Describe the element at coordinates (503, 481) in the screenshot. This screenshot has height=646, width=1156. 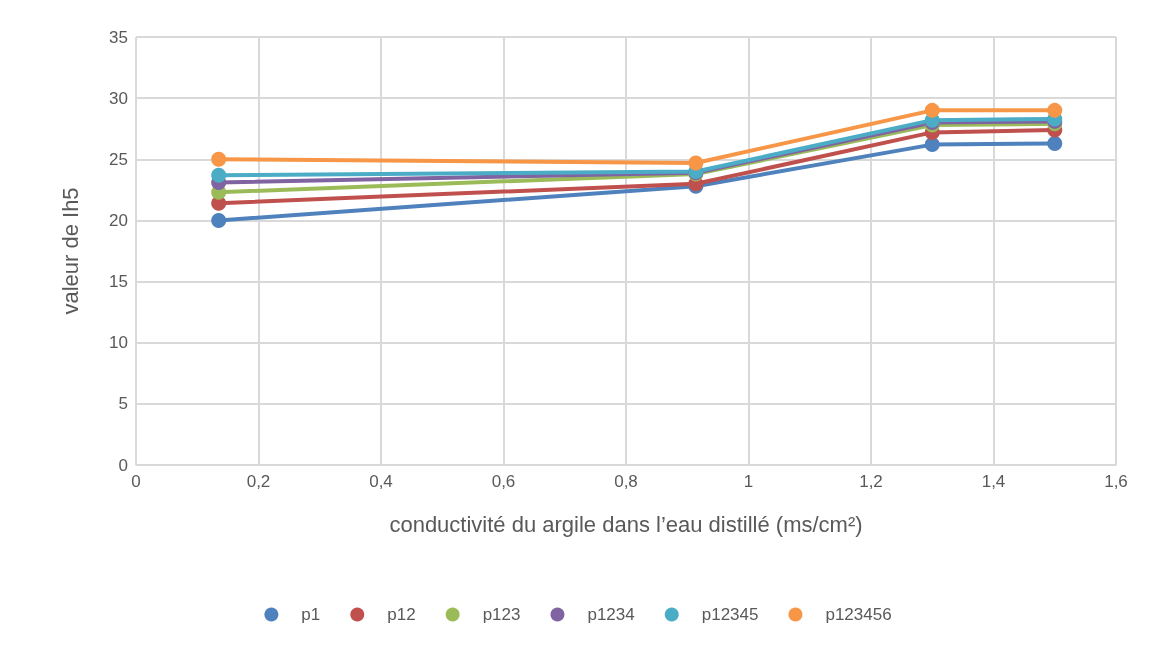
I see `x-tick-label: 0,6` at that location.